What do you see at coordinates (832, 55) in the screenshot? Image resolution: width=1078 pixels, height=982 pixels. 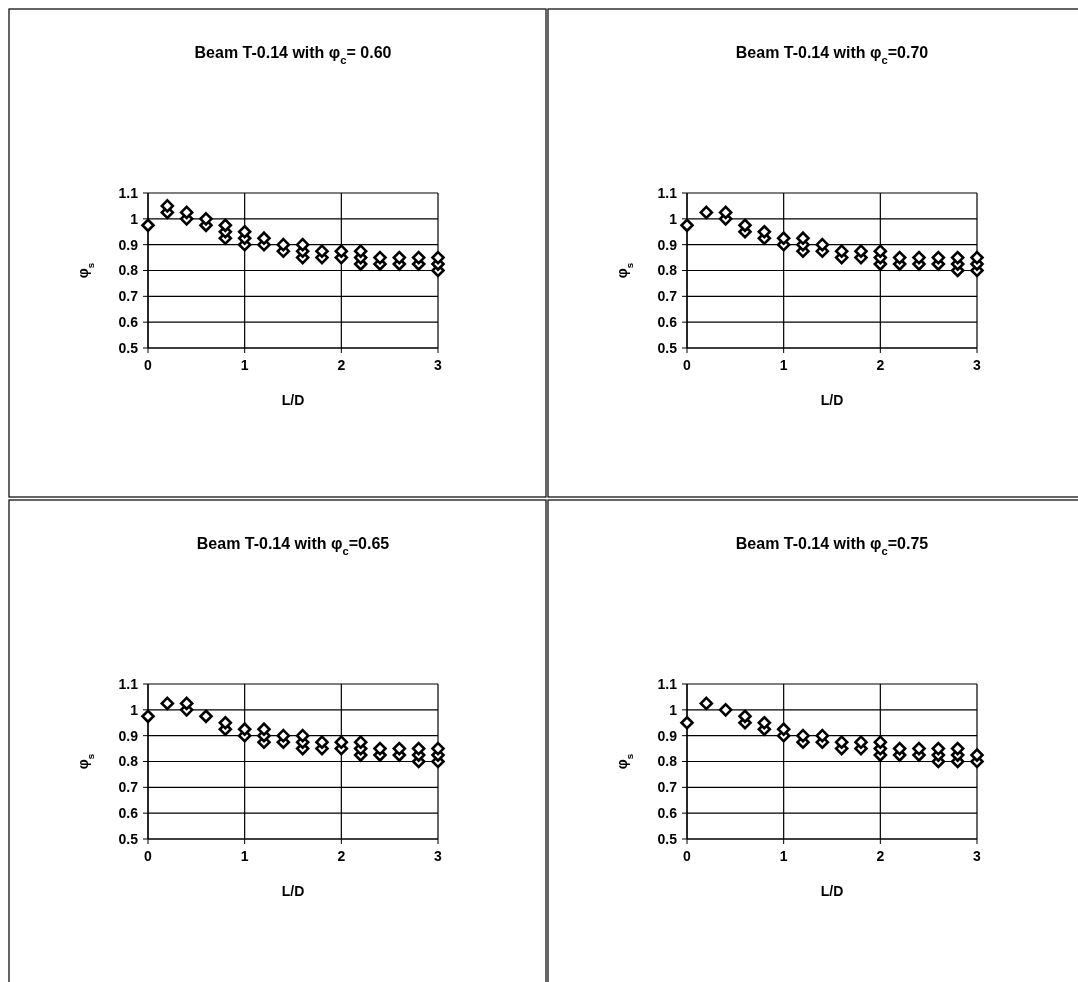 I see `chart-title: Beam T-0.14 with φ$_{c}$=0.70` at bounding box center [832, 55].